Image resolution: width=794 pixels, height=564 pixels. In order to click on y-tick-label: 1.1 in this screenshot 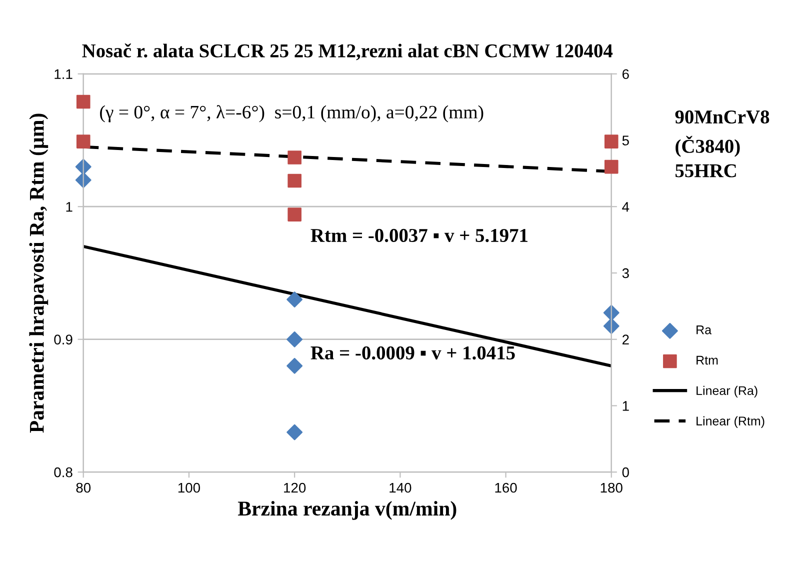, I will do `click(63, 74)`.